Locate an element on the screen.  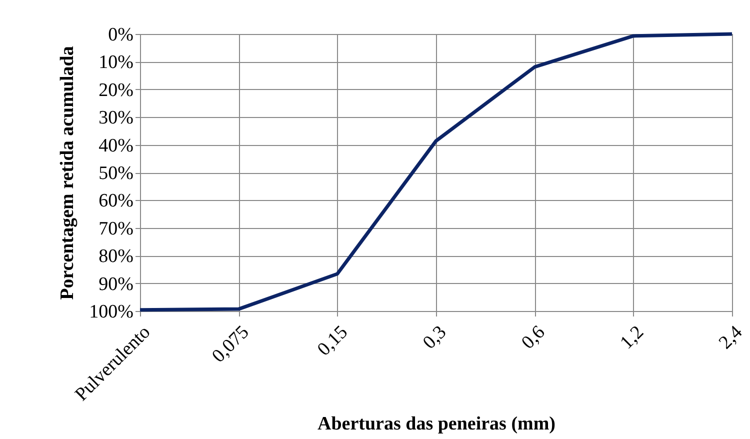
x-tick-label: 0,15 is located at coordinates (333, 341).